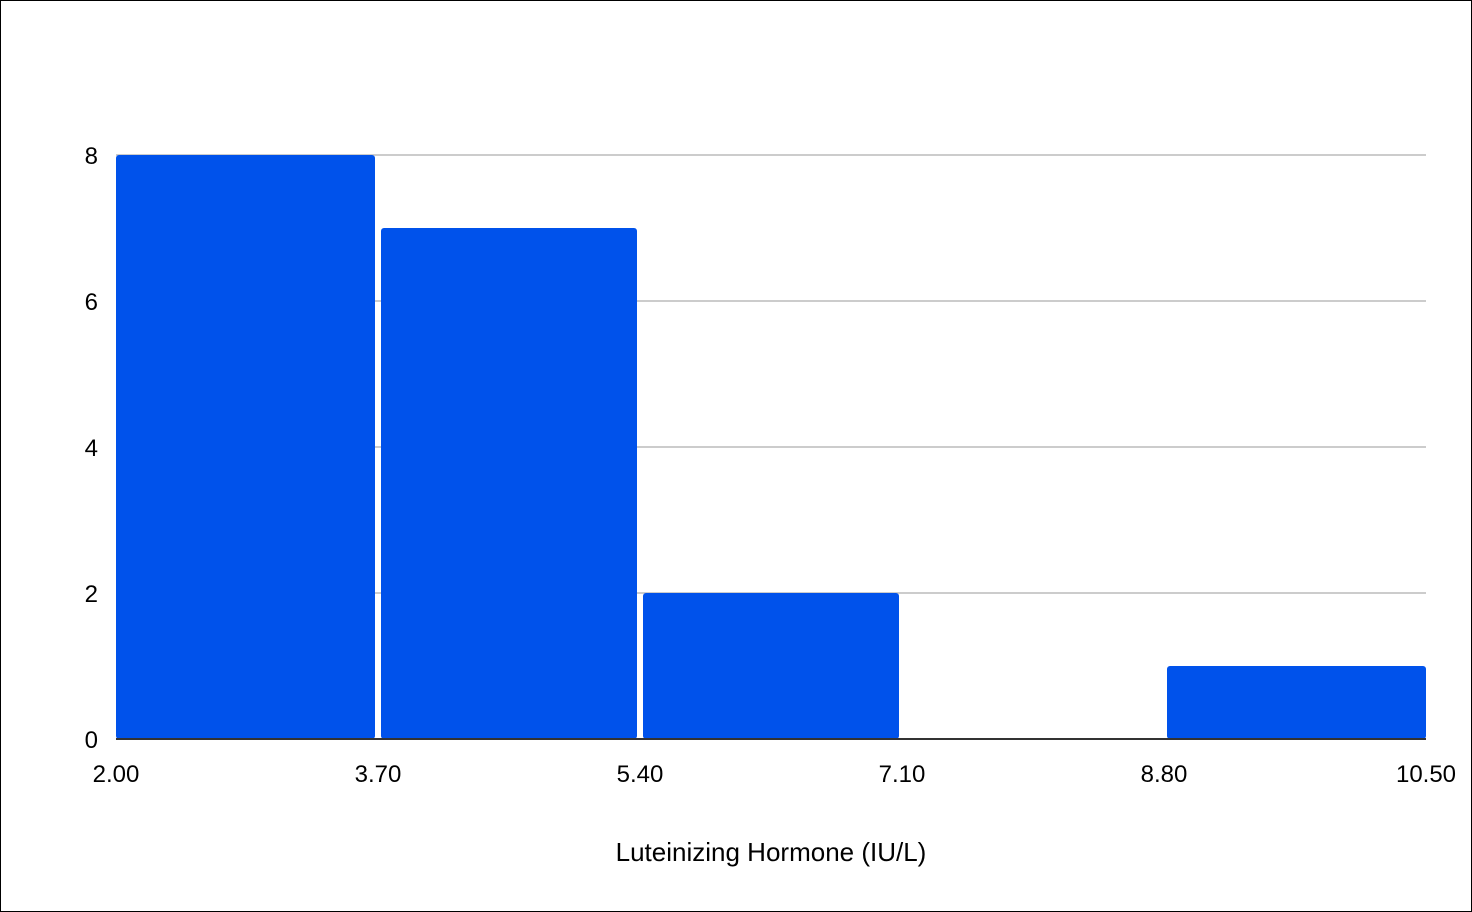 This screenshot has height=912, width=1472. I want to click on y-tick-label: 6, so click(91, 302).